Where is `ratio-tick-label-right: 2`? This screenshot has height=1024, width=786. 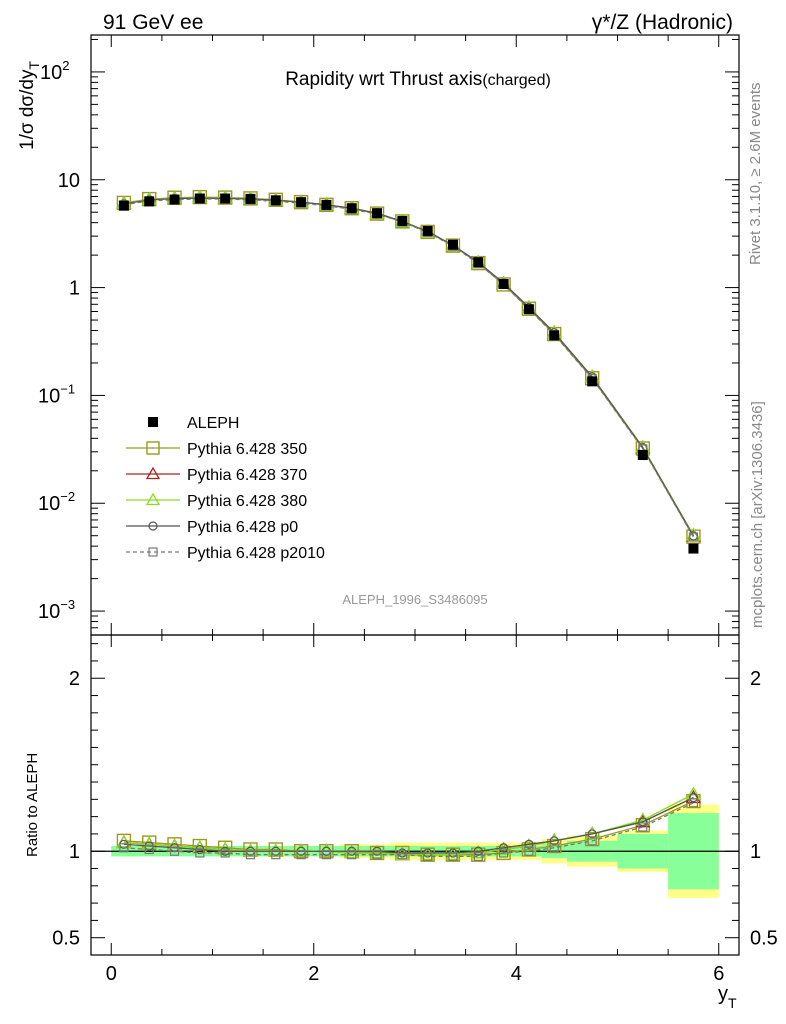 ratio-tick-label-right: 2 is located at coordinates (755, 679).